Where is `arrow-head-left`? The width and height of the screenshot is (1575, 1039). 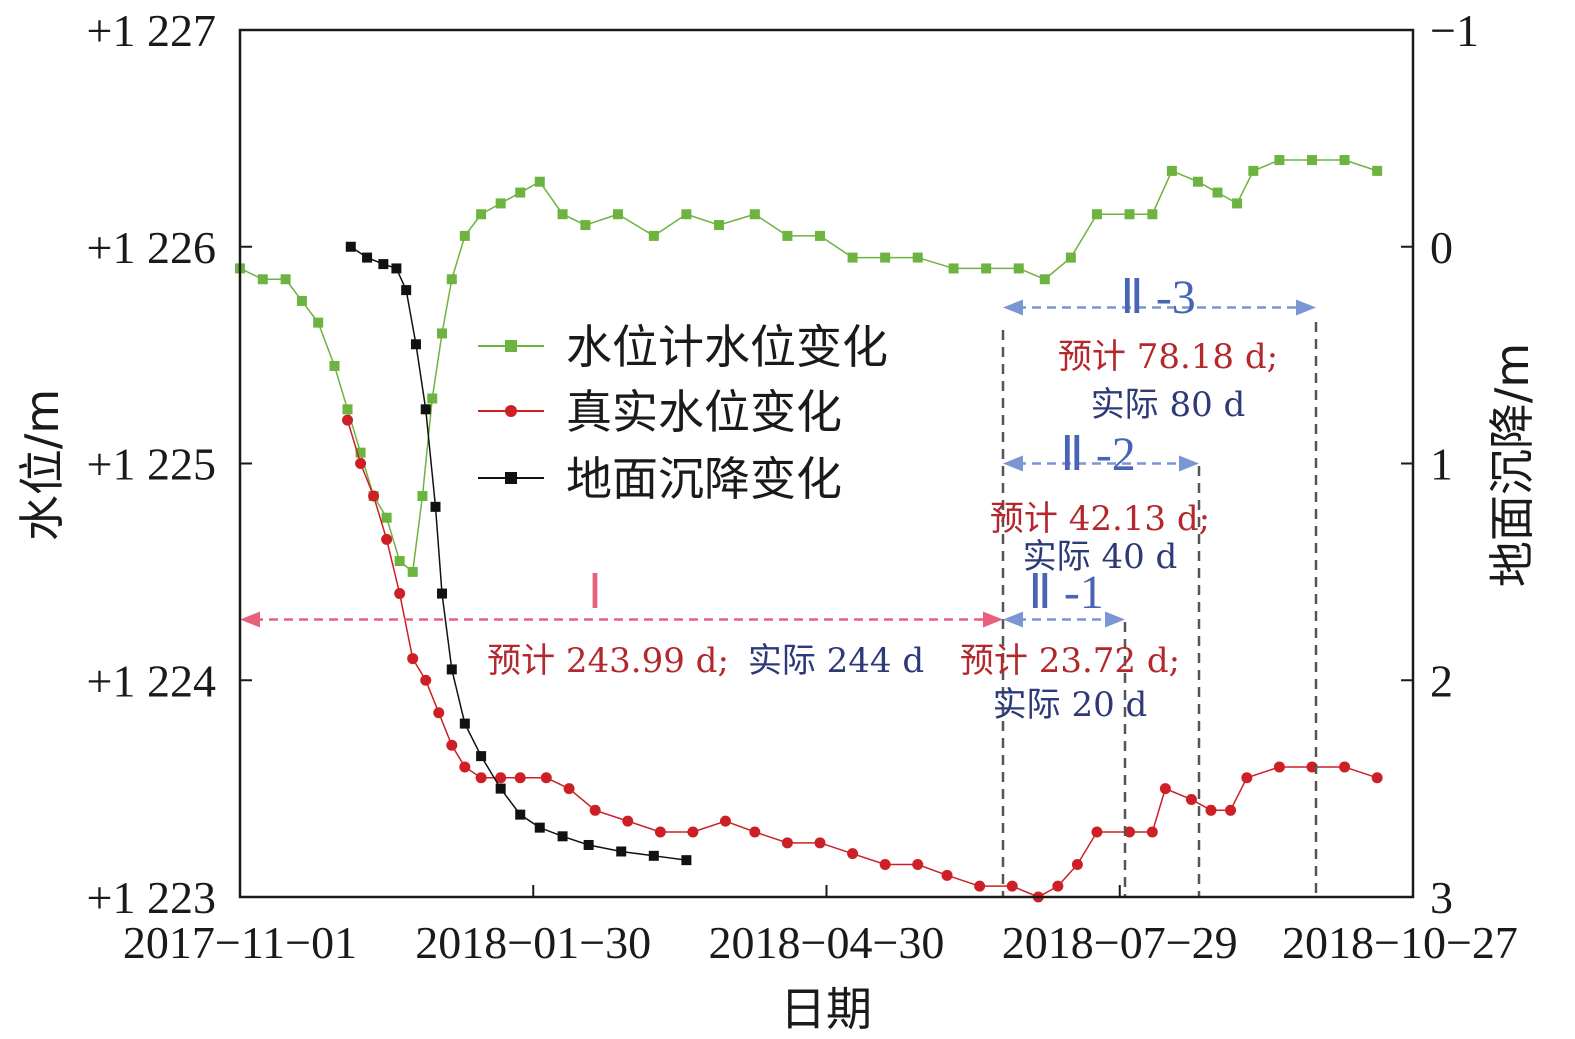
arrow-head-left is located at coordinates (250, 619).